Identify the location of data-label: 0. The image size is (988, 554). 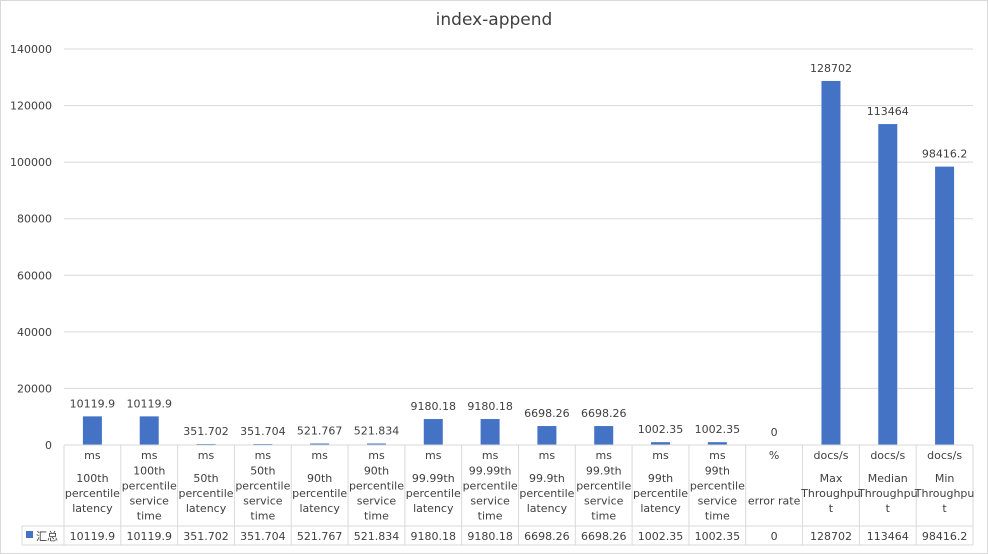
(774, 432).